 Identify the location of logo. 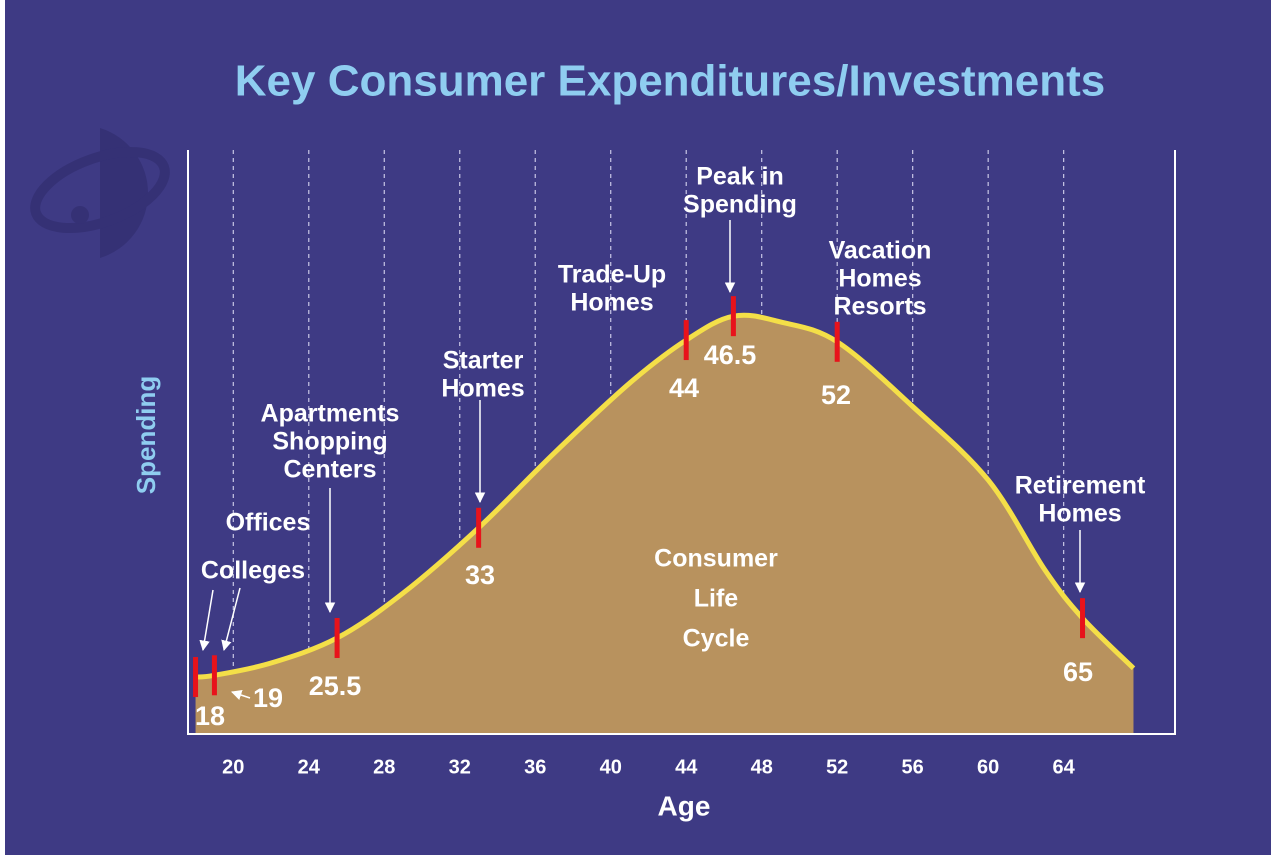
(100, 193).